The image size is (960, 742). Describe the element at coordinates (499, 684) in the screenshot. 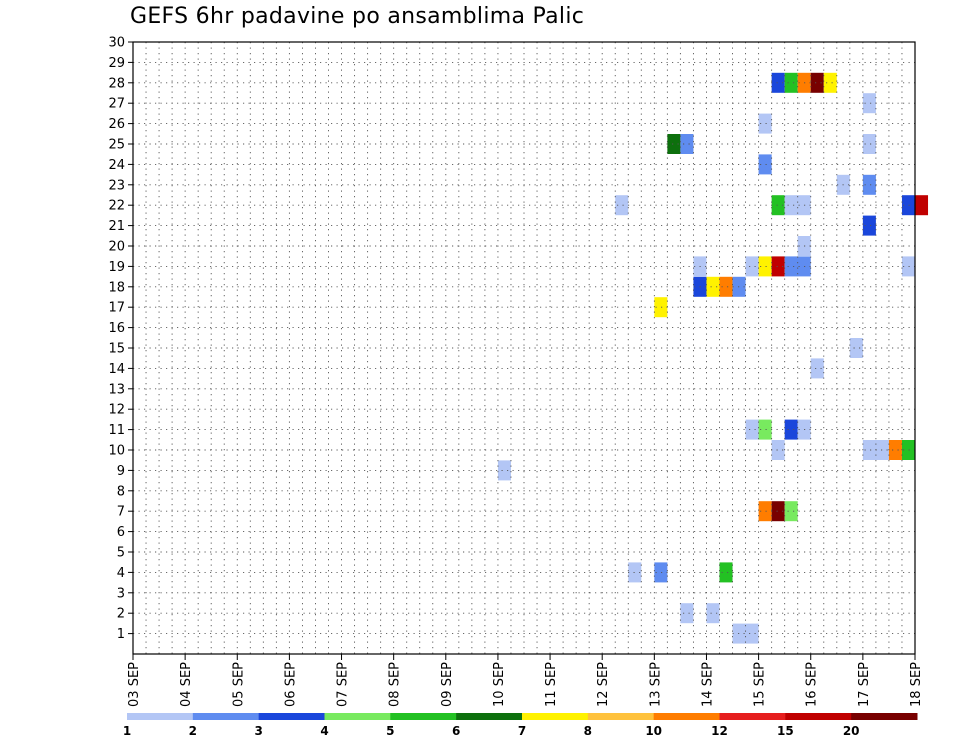

I see `x-tick-label: 10 SEP` at that location.